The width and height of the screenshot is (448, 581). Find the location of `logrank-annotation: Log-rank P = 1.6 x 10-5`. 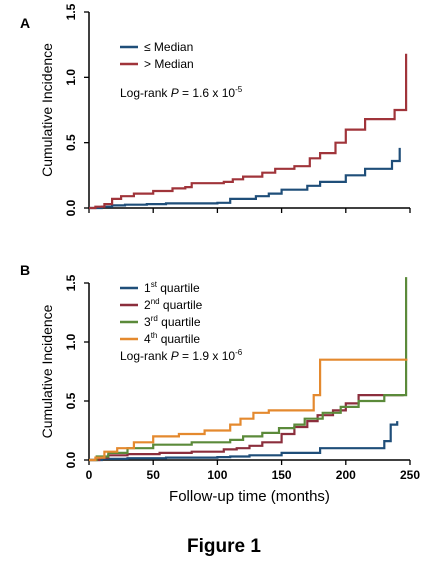

logrank-annotation: Log-rank P = 1.6 x 10-5 is located at coordinates (181, 92).